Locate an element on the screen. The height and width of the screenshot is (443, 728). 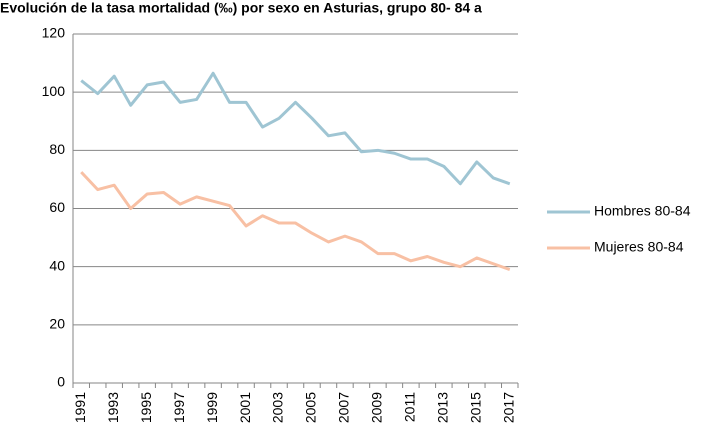
x-tick-label: 2015 is located at coordinates (475, 407).